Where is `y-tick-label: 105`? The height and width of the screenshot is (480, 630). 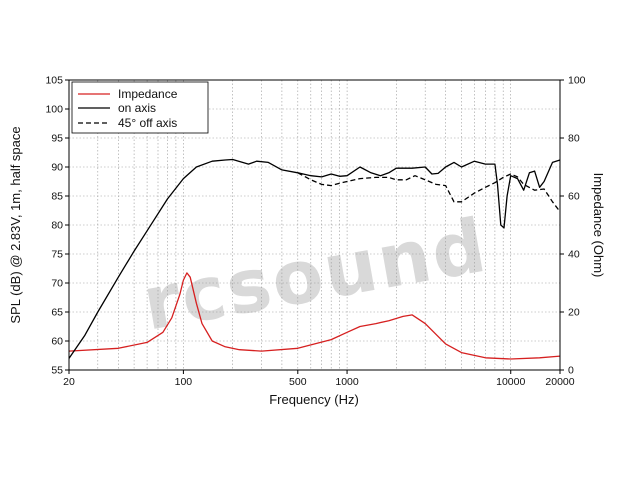
y-tick-label: 105 is located at coordinates (54, 81).